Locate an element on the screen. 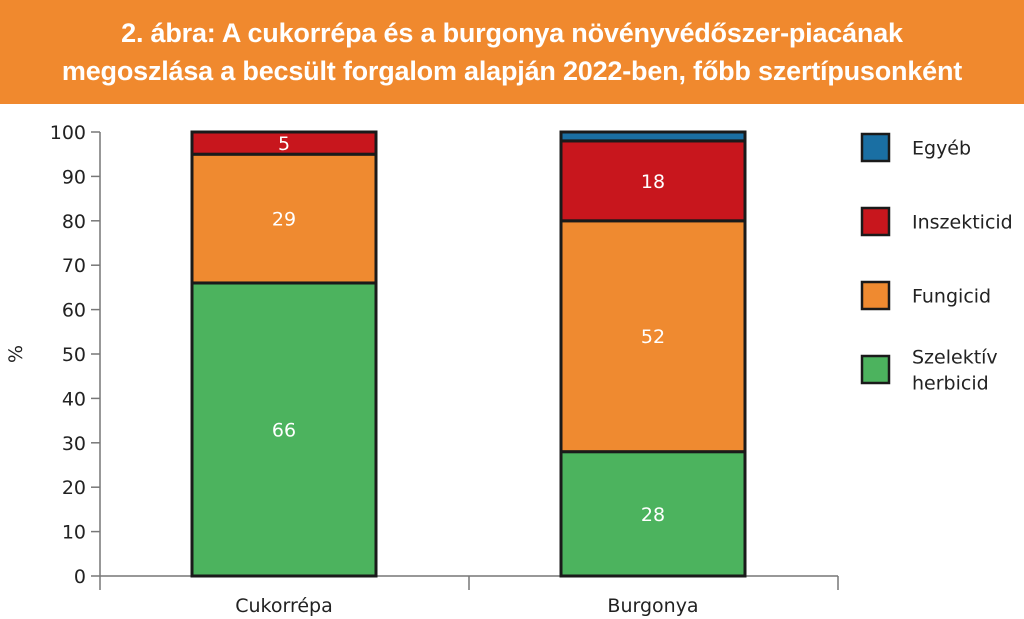 The image size is (1024, 619). y-tick-label: 90 is located at coordinates (74, 177).